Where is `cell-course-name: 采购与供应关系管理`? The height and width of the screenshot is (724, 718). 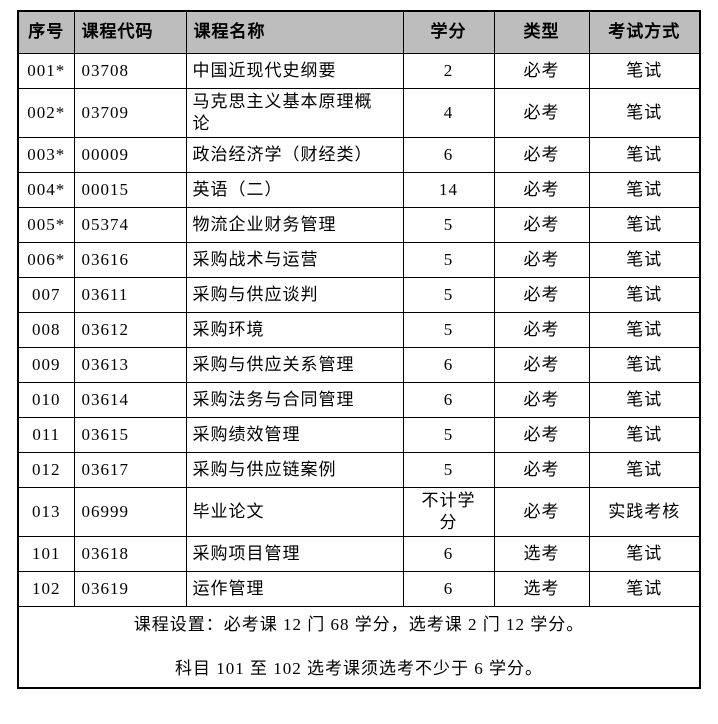
cell-course-name: 采购与供应关系管理 is located at coordinates (294, 364).